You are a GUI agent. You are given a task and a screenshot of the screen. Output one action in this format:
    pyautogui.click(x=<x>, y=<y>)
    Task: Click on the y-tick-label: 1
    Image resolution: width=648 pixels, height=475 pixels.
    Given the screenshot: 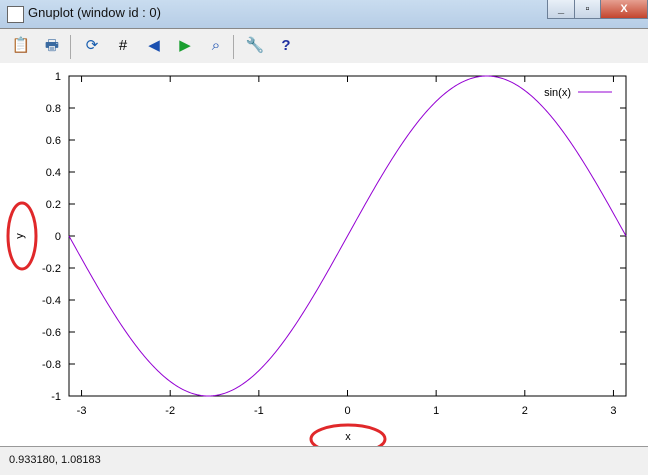 What is the action you would take?
    pyautogui.click(x=58, y=77)
    